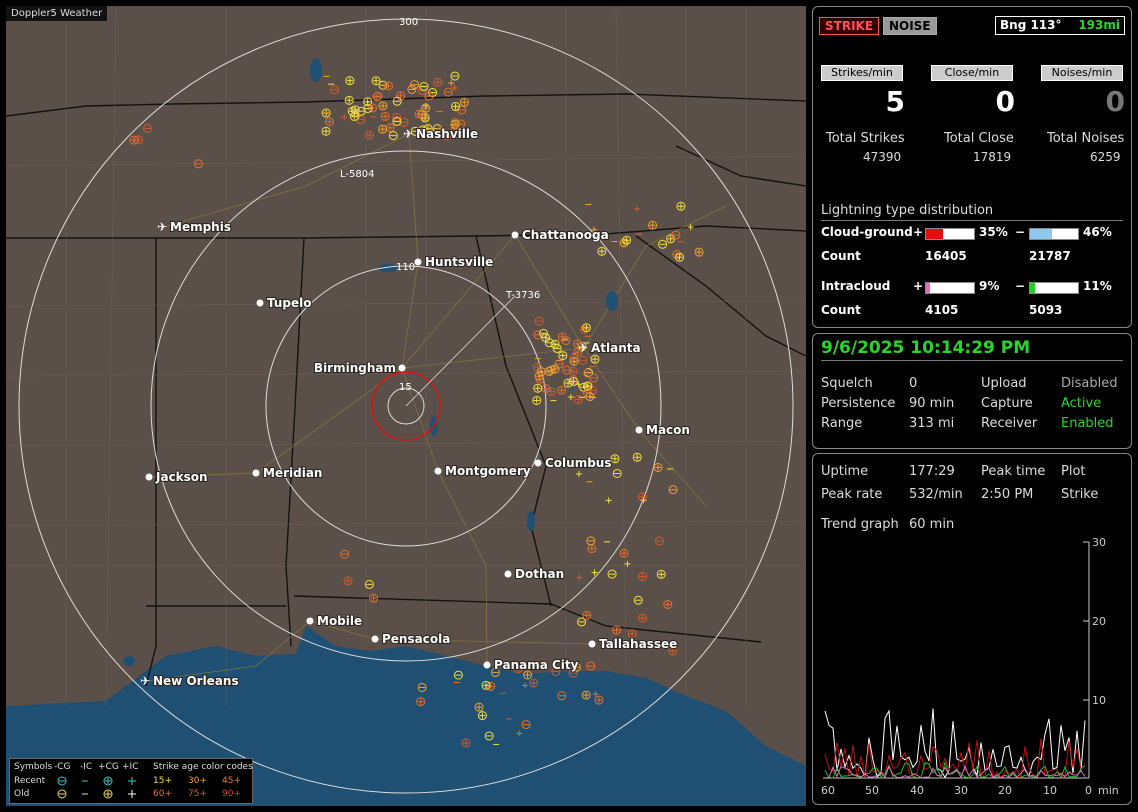  Describe the element at coordinates (910, 26) in the screenshot. I see `noise-mode-button: NOISE` at that location.